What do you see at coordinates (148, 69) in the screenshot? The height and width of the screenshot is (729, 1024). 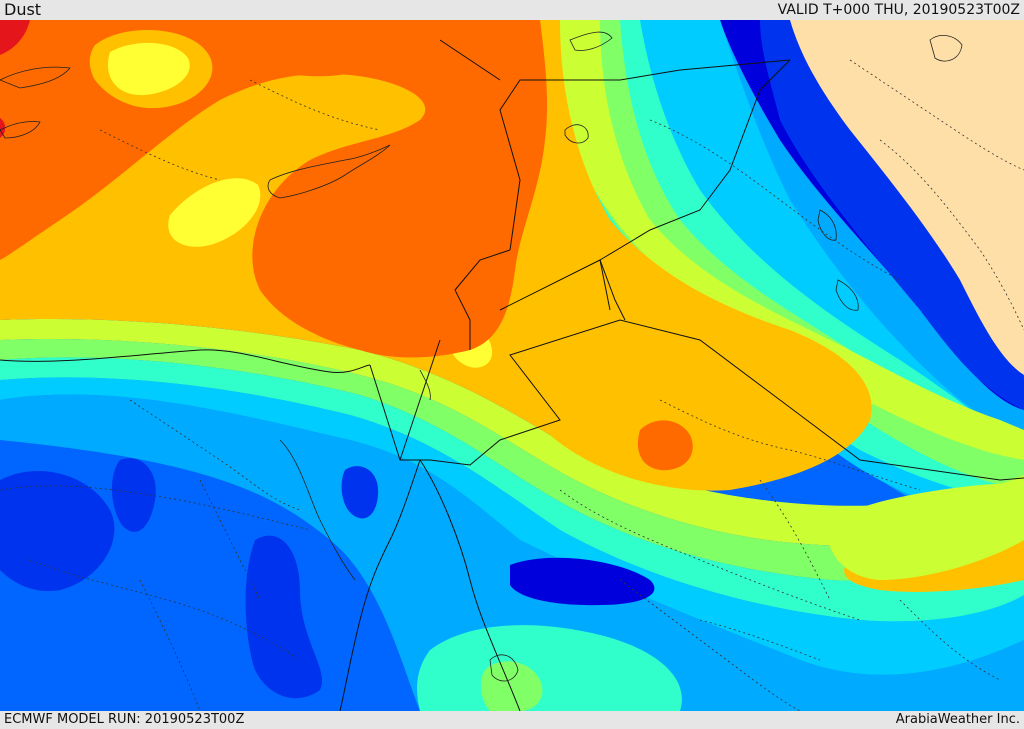 I see `field-orange-red-upper2` at bounding box center [148, 69].